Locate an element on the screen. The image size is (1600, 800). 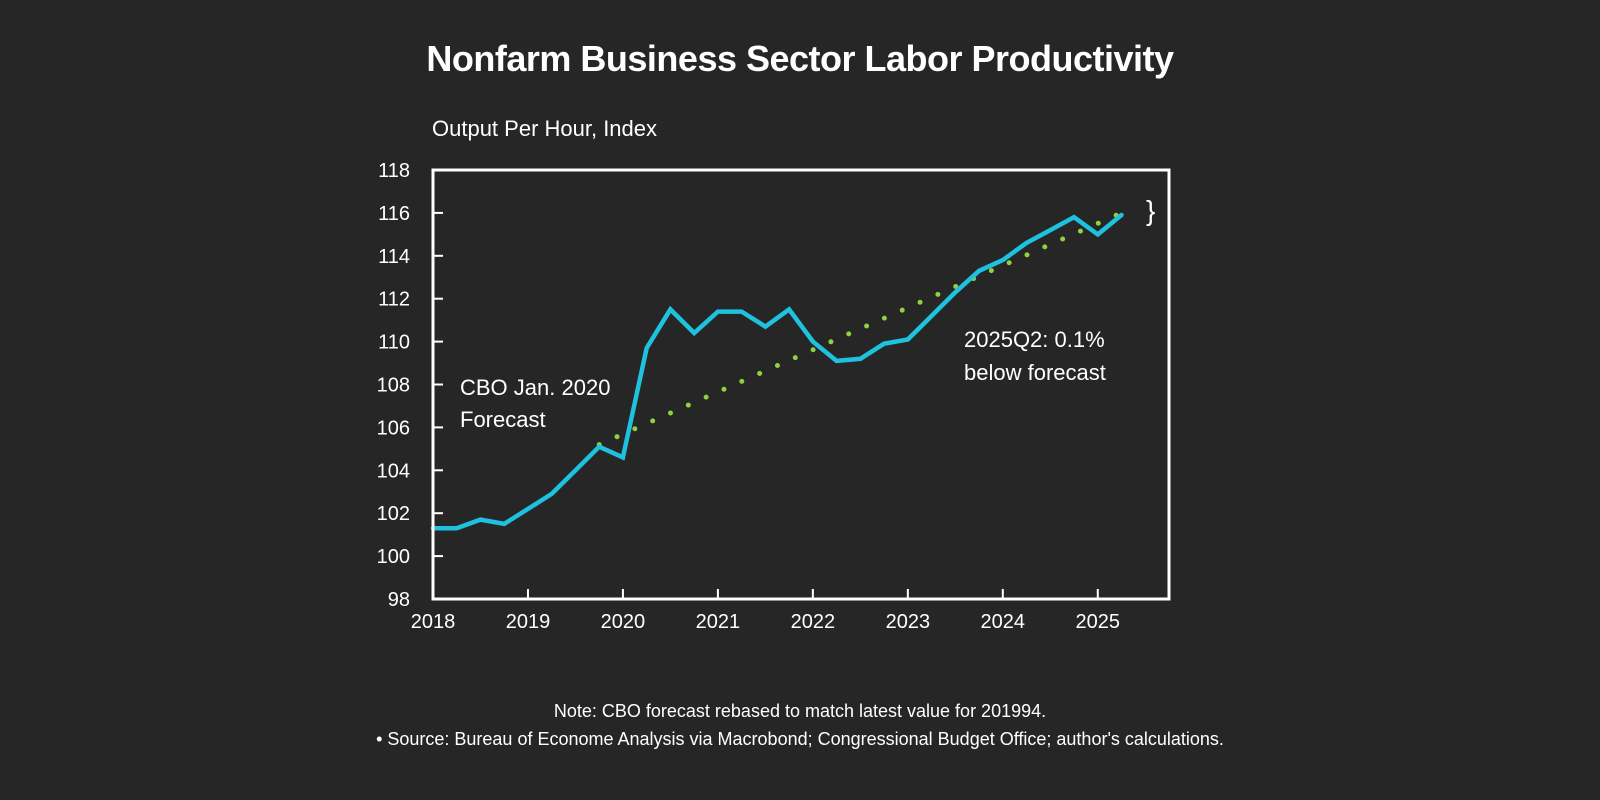
y-tick: 102 is located at coordinates (410, 514).